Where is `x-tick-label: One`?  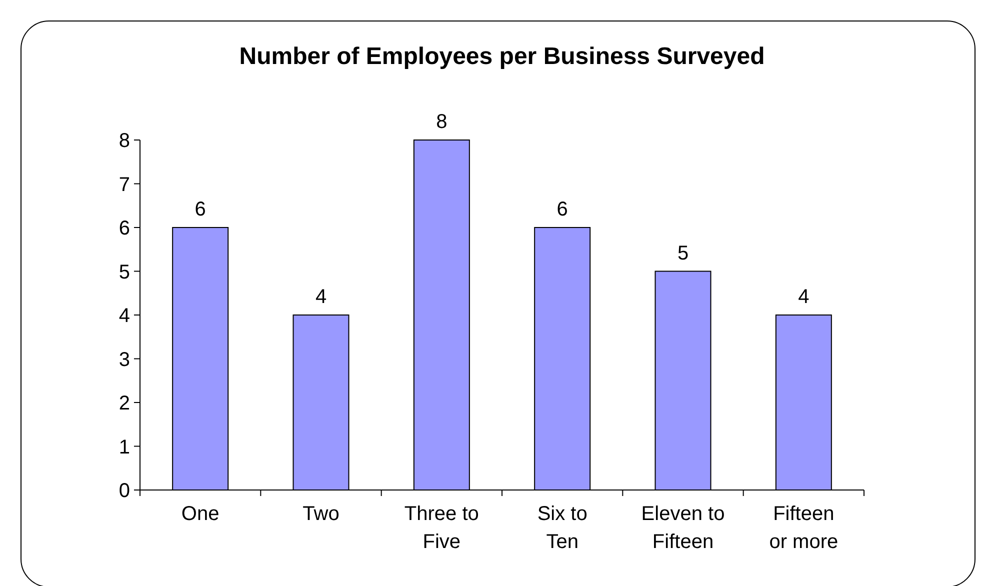 x-tick-label: One is located at coordinates (200, 514).